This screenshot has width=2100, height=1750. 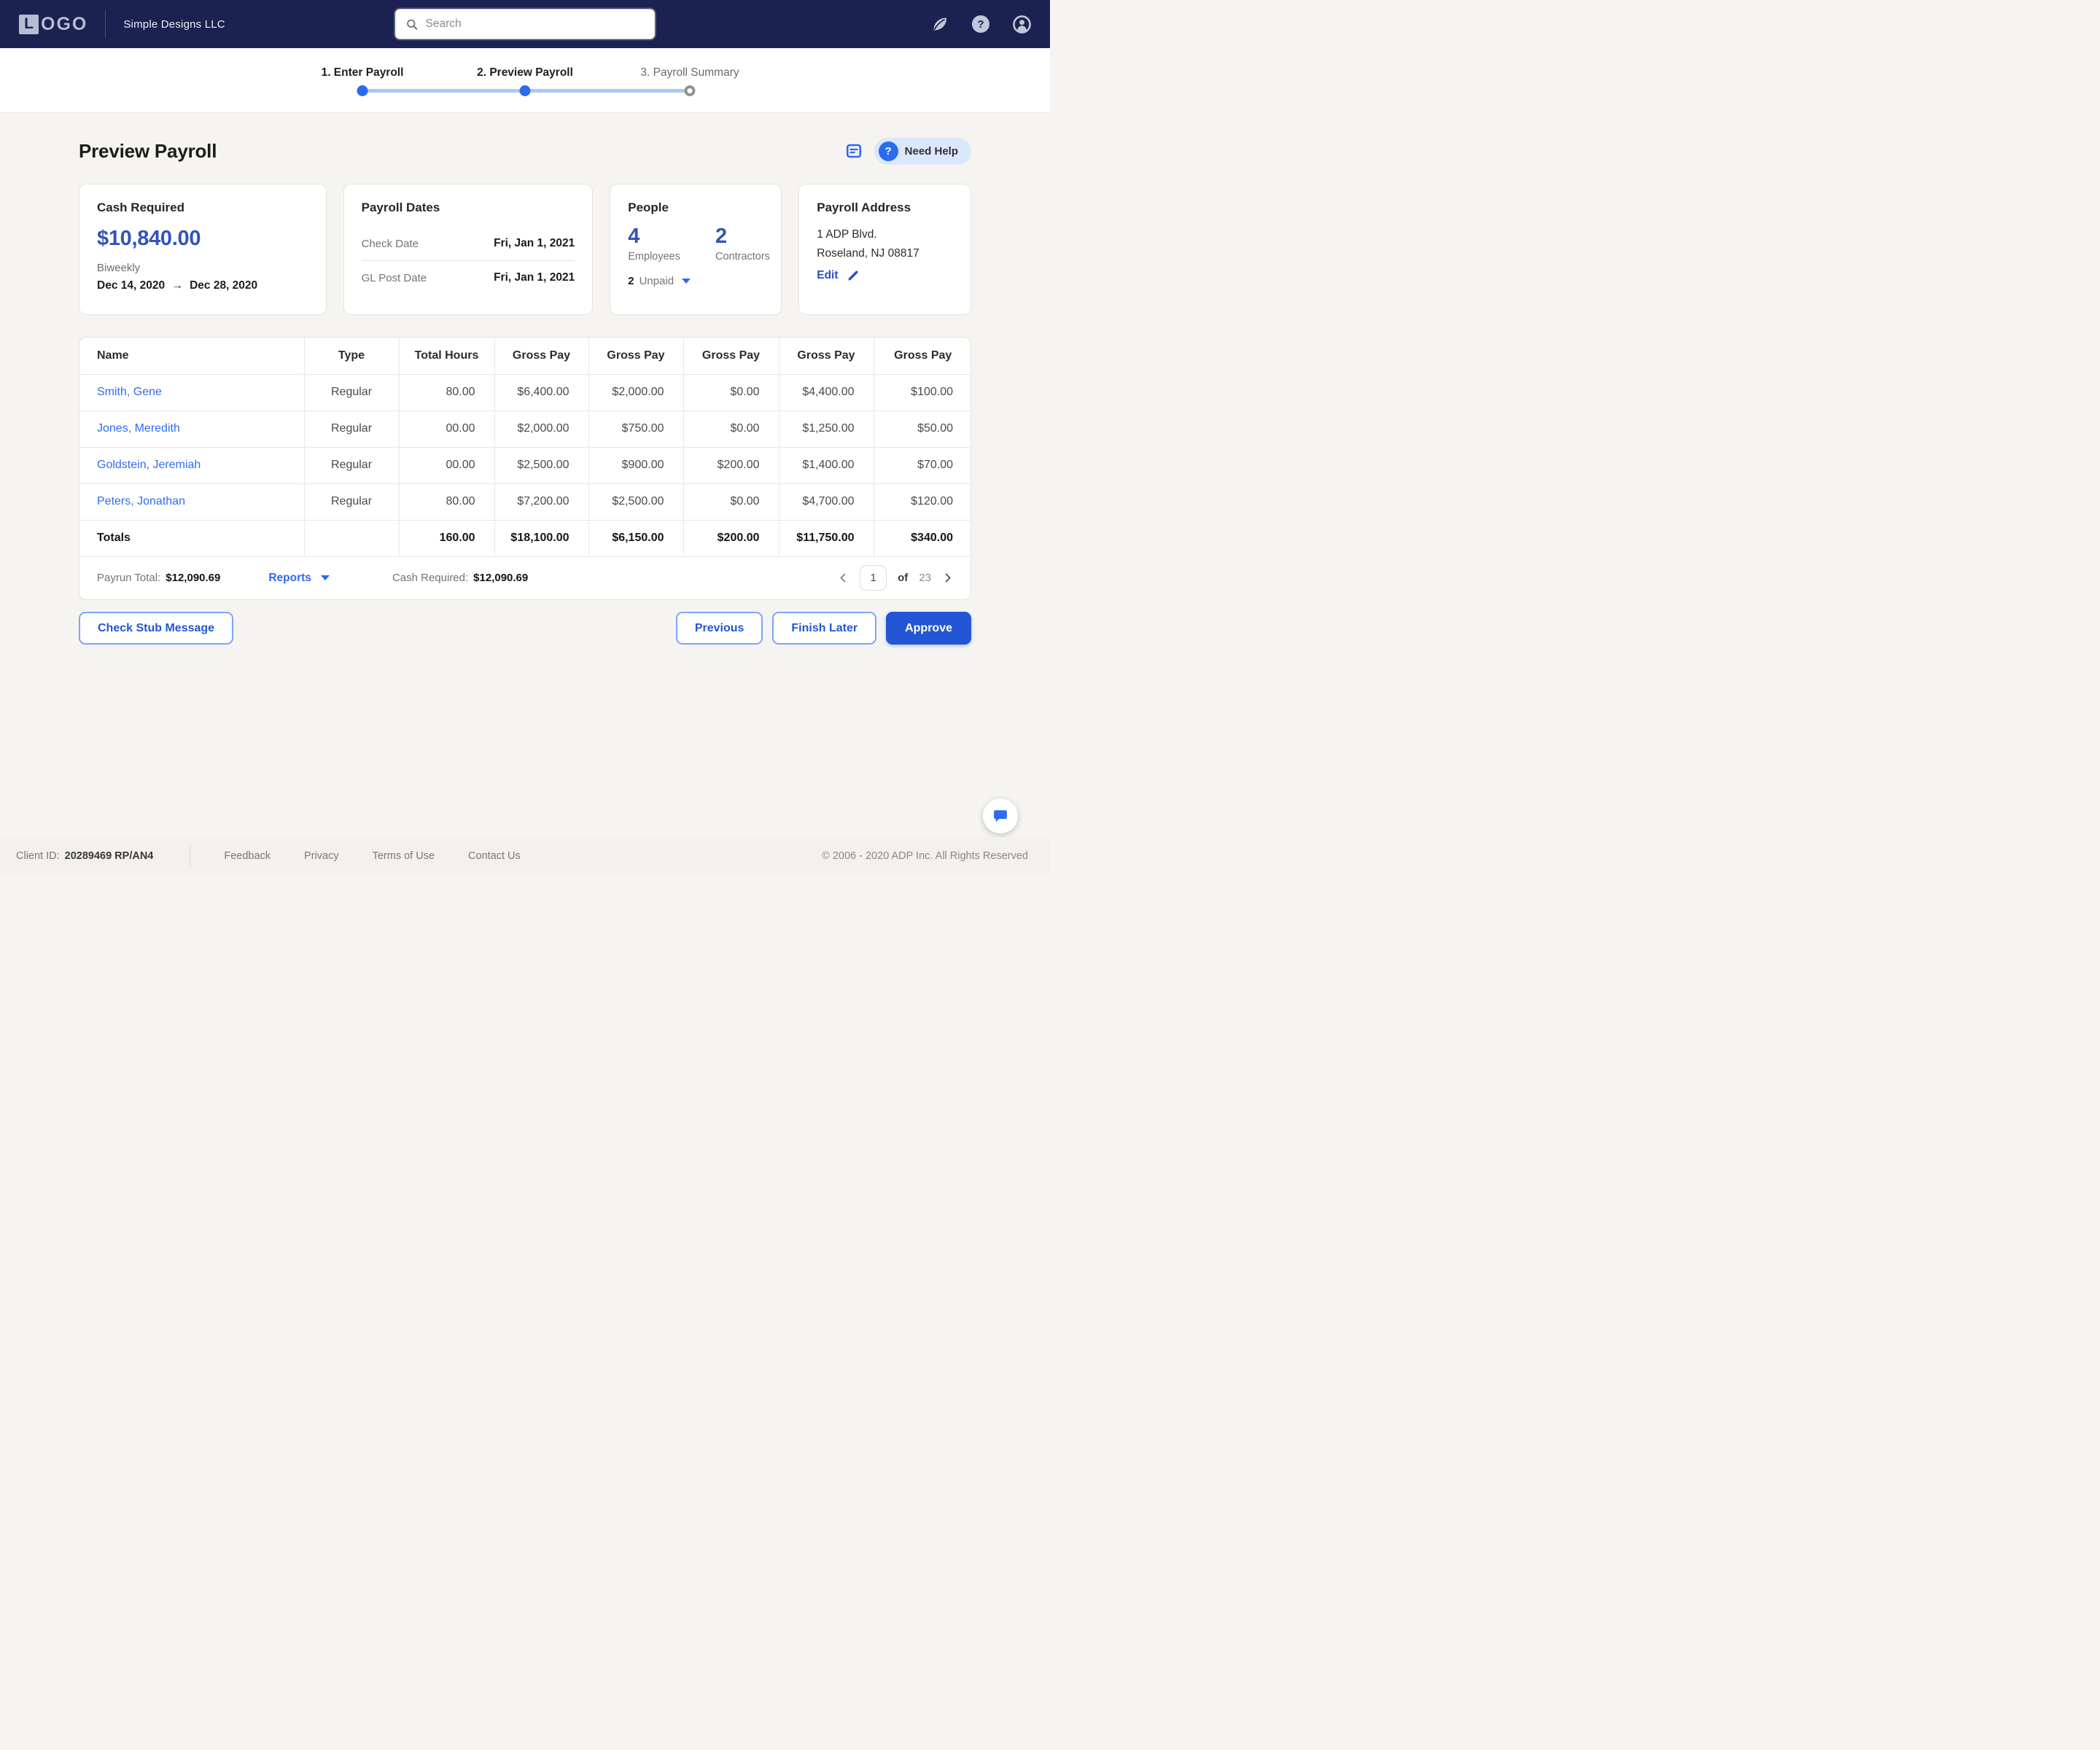 What do you see at coordinates (192, 465) in the screenshot?
I see `employee-name-link: Goldstein, Jeremiah` at bounding box center [192, 465].